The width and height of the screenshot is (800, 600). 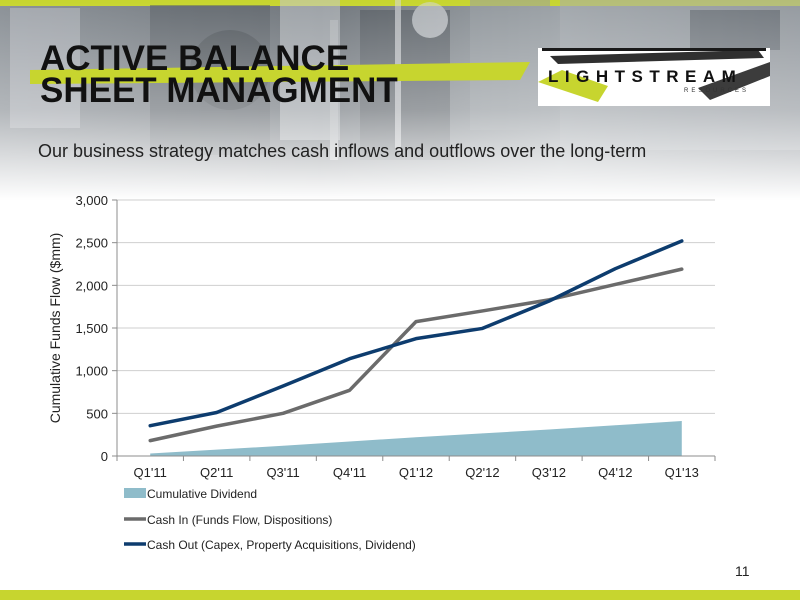 I want to click on x-tick-label-7: Q4'12, so click(x=615, y=472).